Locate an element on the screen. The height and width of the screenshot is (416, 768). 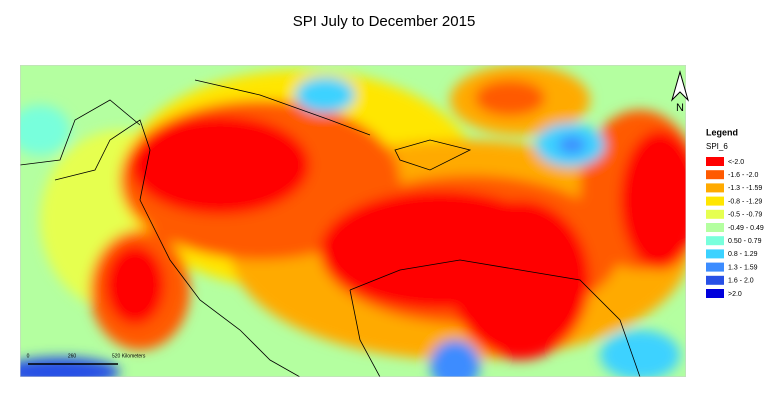
north-label: N is located at coordinates (680, 108).